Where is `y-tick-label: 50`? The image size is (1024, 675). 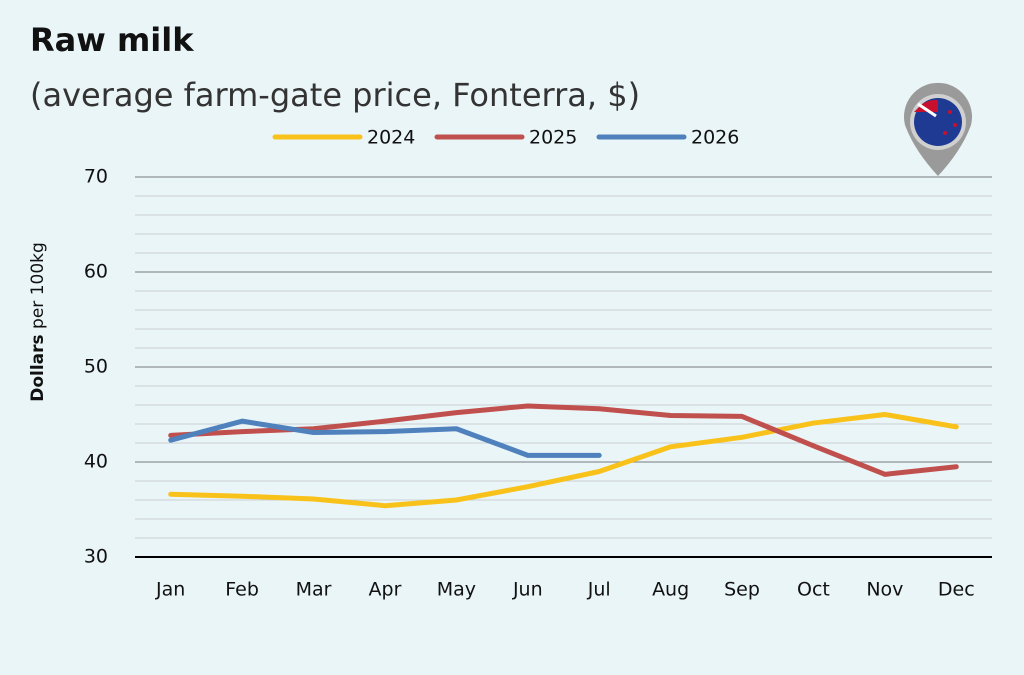
y-tick-label: 50 is located at coordinates (96, 367).